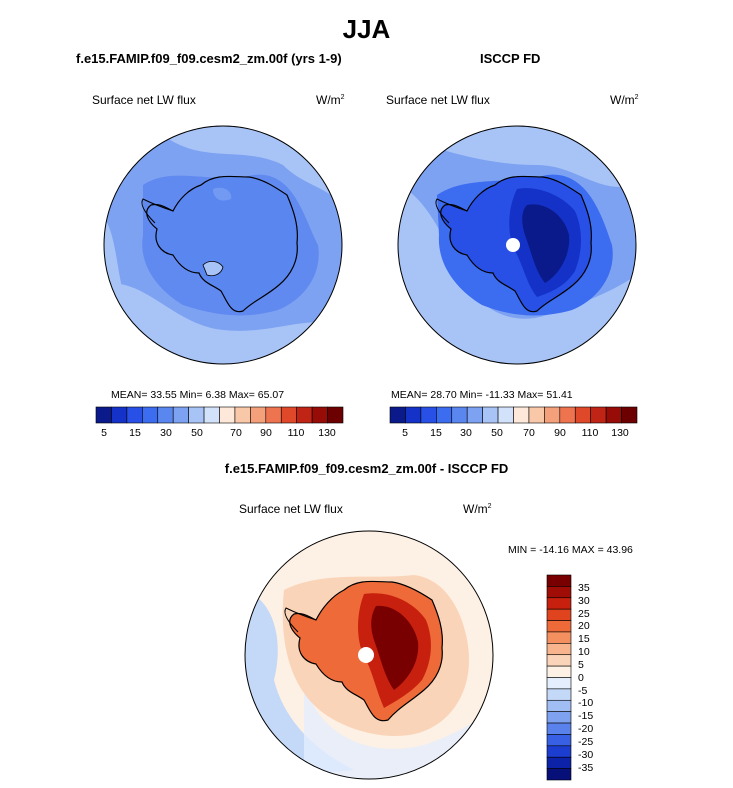  Describe the element at coordinates (586, 755) in the screenshot. I see `diff-cb-tick: -30` at that location.